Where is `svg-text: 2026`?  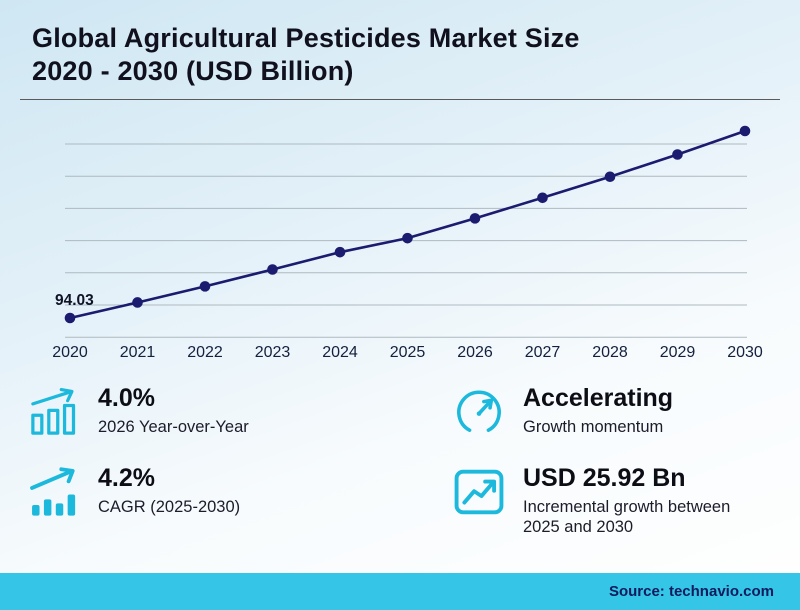
svg-text: 2026 is located at coordinates (475, 352).